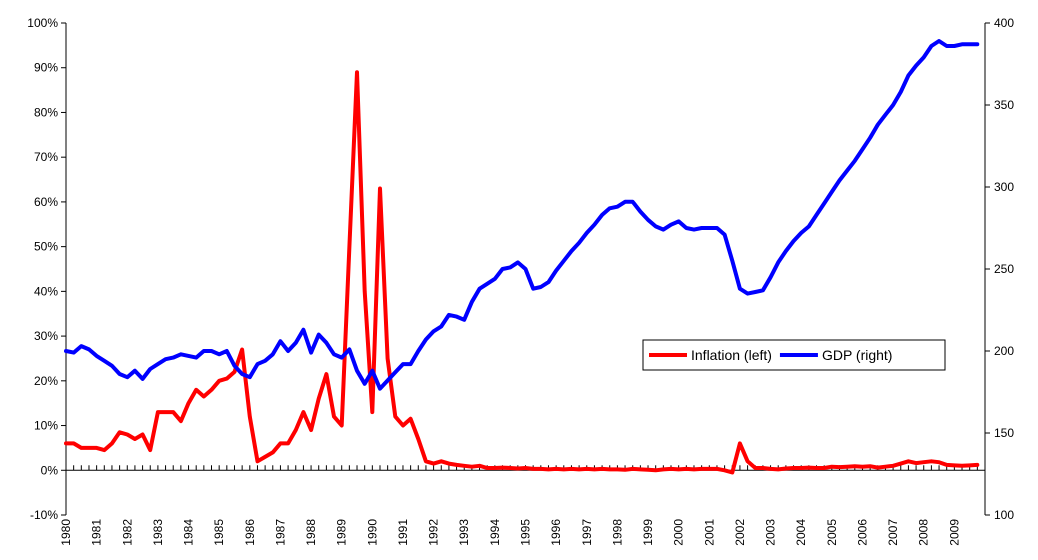 The width and height of the screenshot is (1038, 560). Describe the element at coordinates (158, 532) in the screenshot. I see `x-tick-label: 1983` at that location.